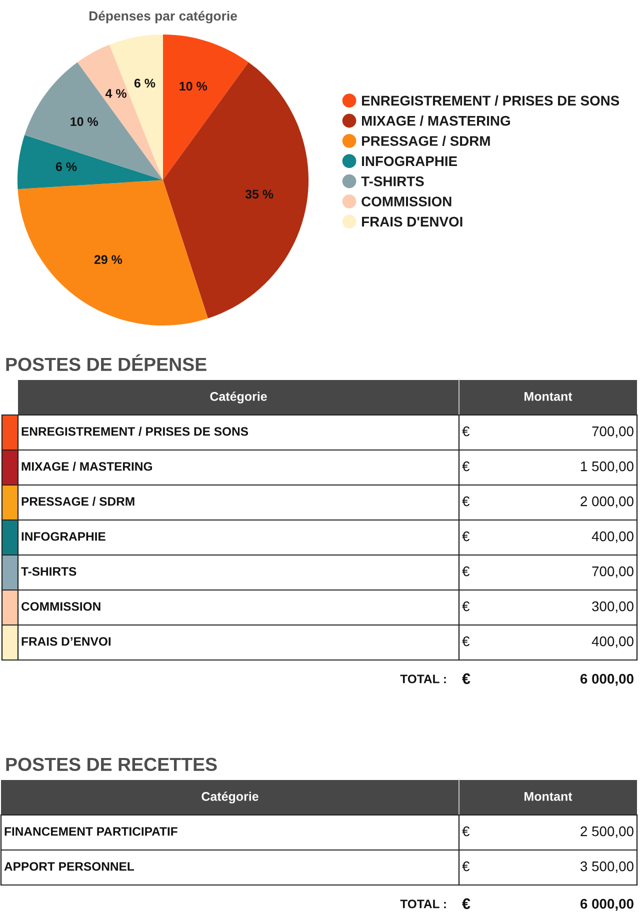 This screenshot has height=919, width=640. What do you see at coordinates (607, 832) in the screenshot?
I see `data-label: 2 500,00` at bounding box center [607, 832].